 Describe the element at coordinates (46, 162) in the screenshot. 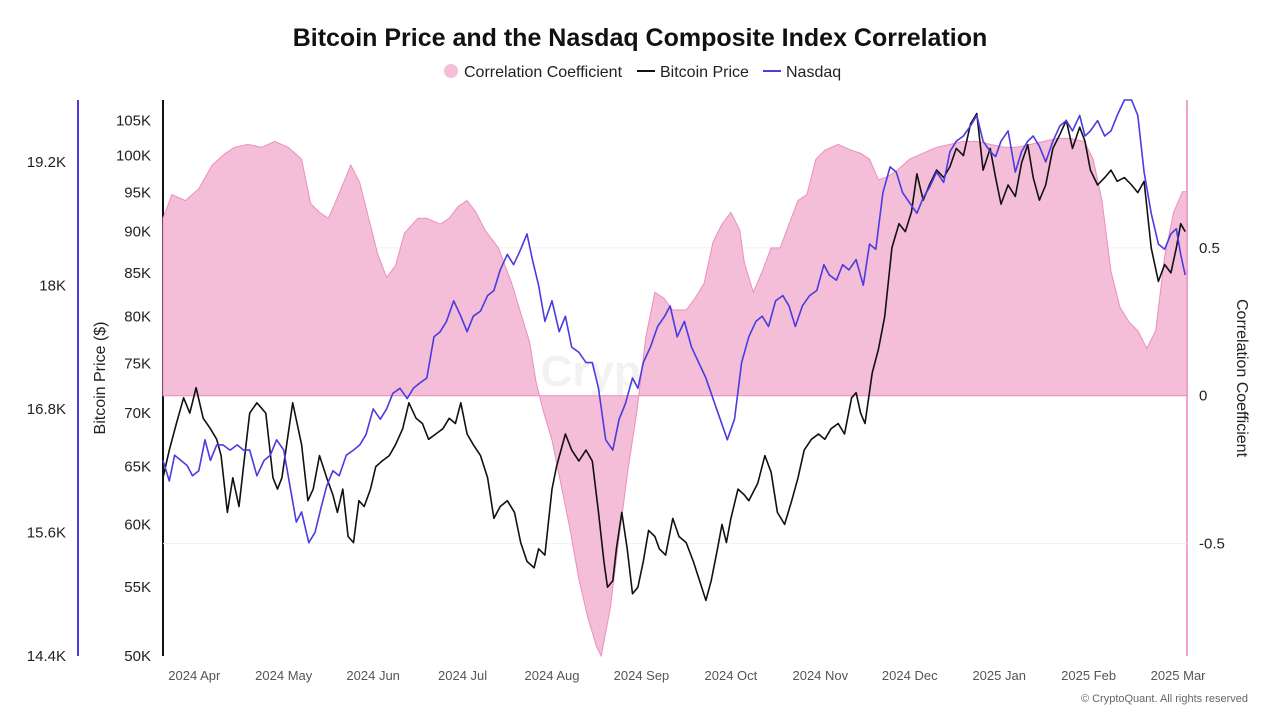

I see `nasdaq-tick-4: 19.2K` at that location.